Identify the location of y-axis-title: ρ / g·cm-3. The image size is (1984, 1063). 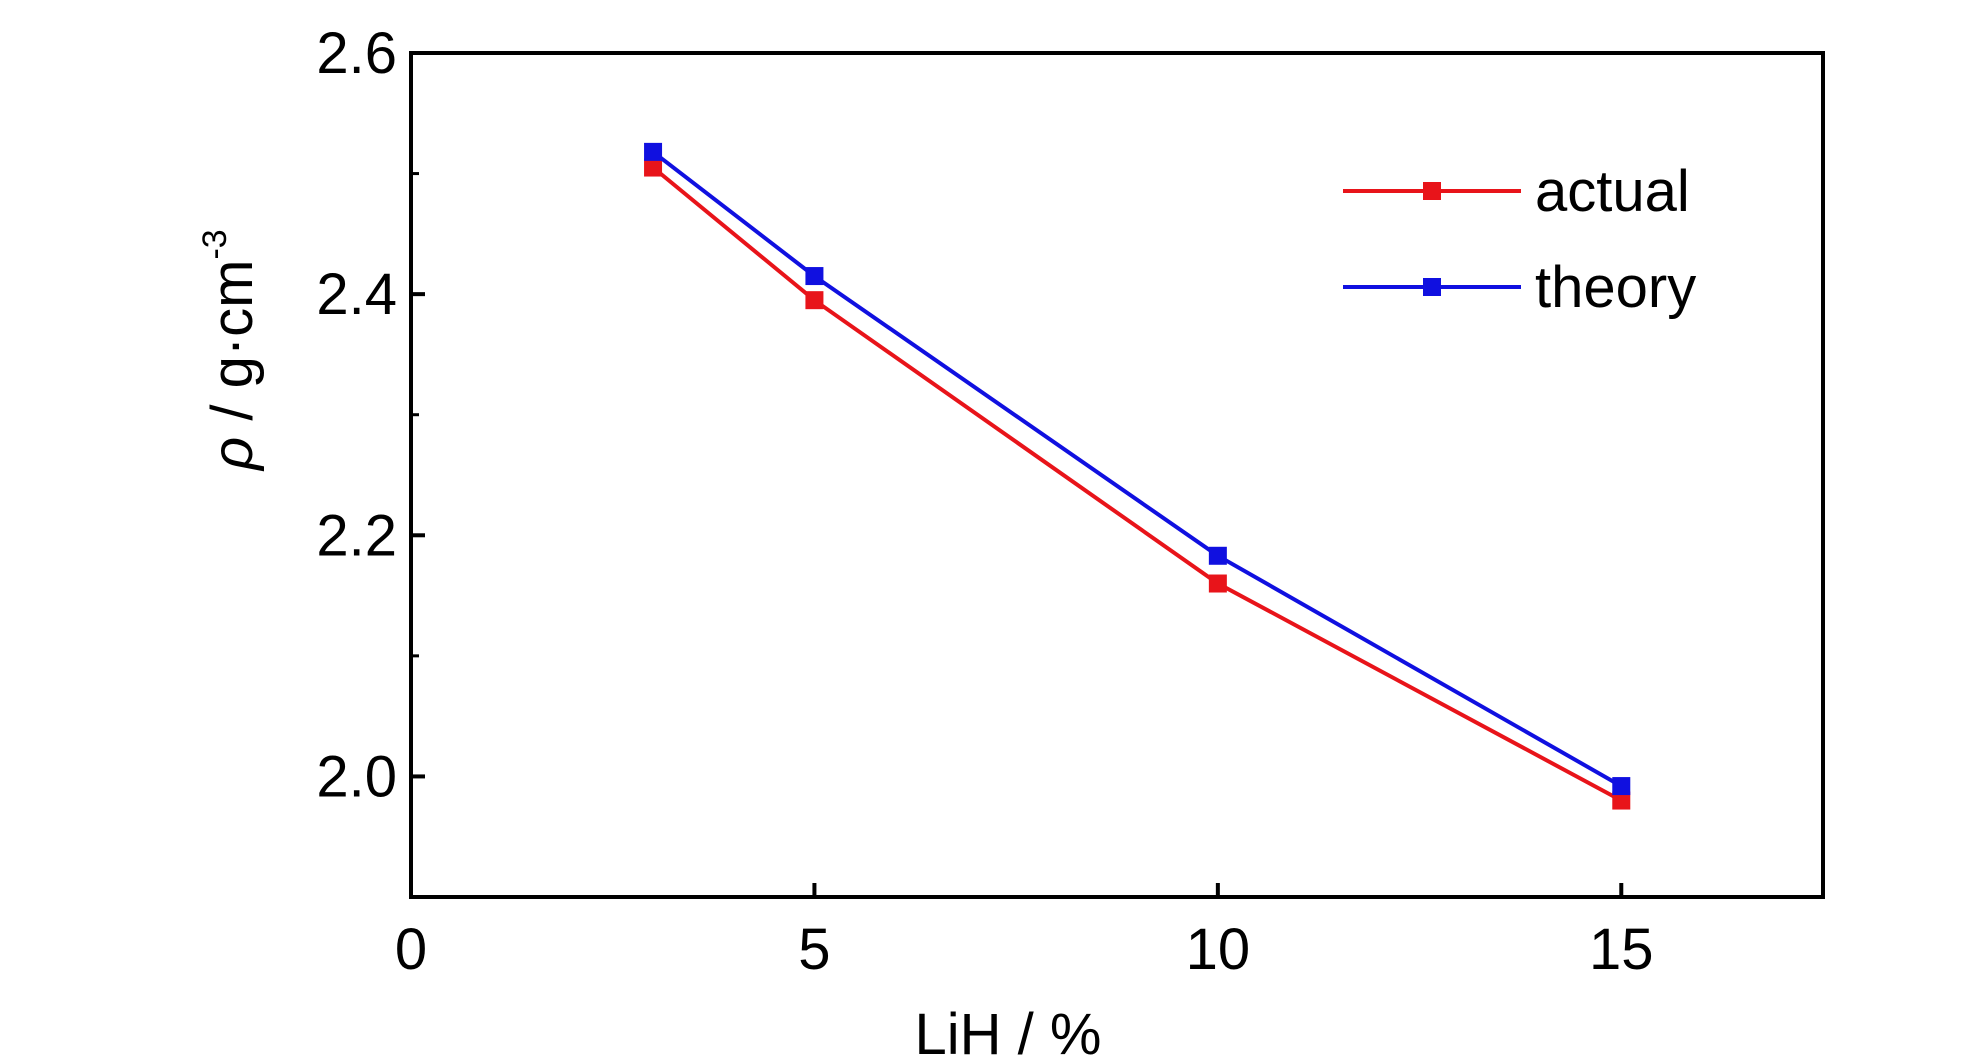
(230, 350).